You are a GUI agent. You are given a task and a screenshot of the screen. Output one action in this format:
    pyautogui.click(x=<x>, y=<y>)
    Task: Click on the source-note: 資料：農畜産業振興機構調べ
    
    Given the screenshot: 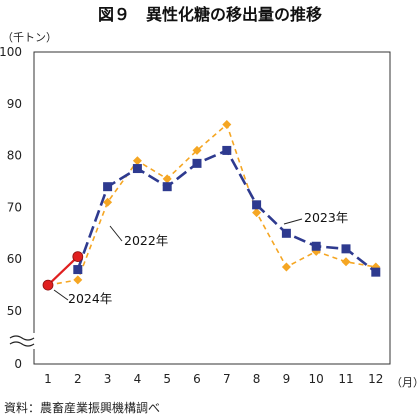 What is the action you would take?
    pyautogui.click(x=82, y=407)
    